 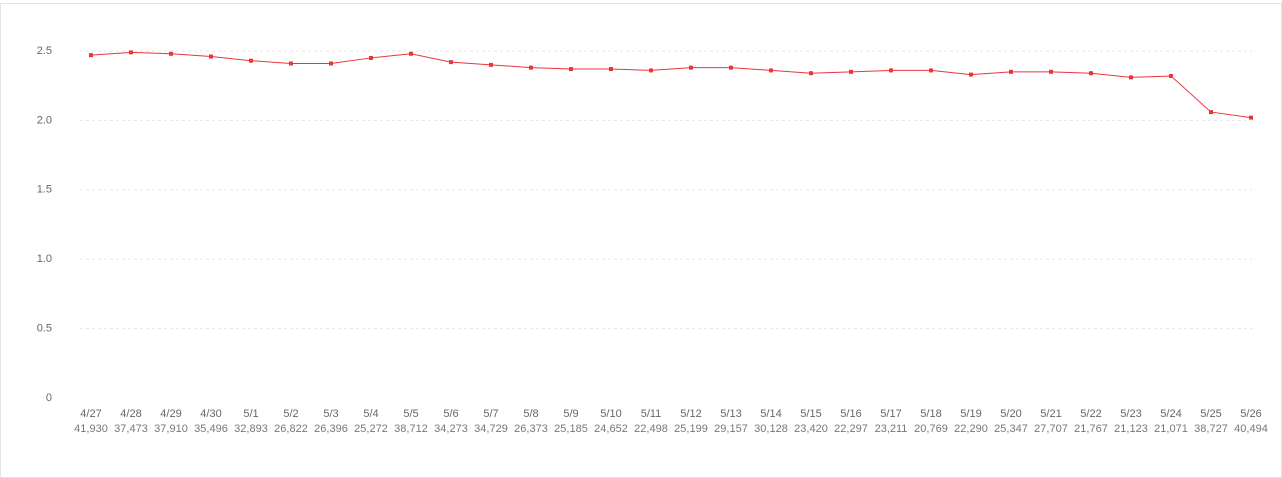 What do you see at coordinates (671, 85) in the screenshot?
I see `series-line` at bounding box center [671, 85].